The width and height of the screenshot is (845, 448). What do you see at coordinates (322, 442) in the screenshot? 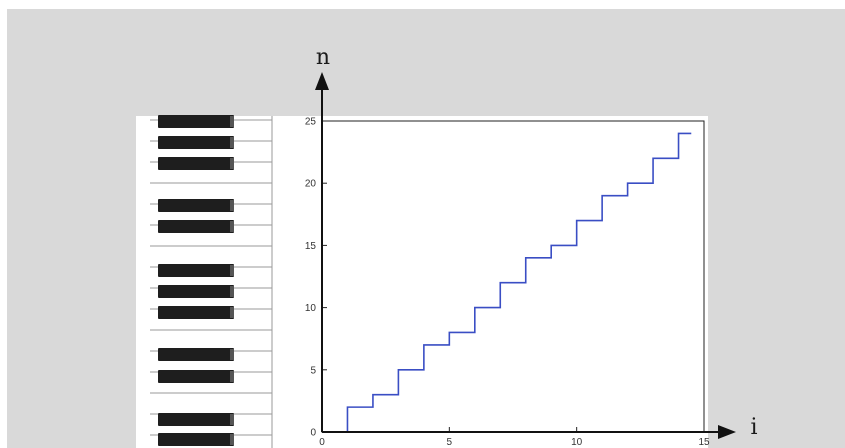
I see `x-tick-label: 0` at bounding box center [322, 442].